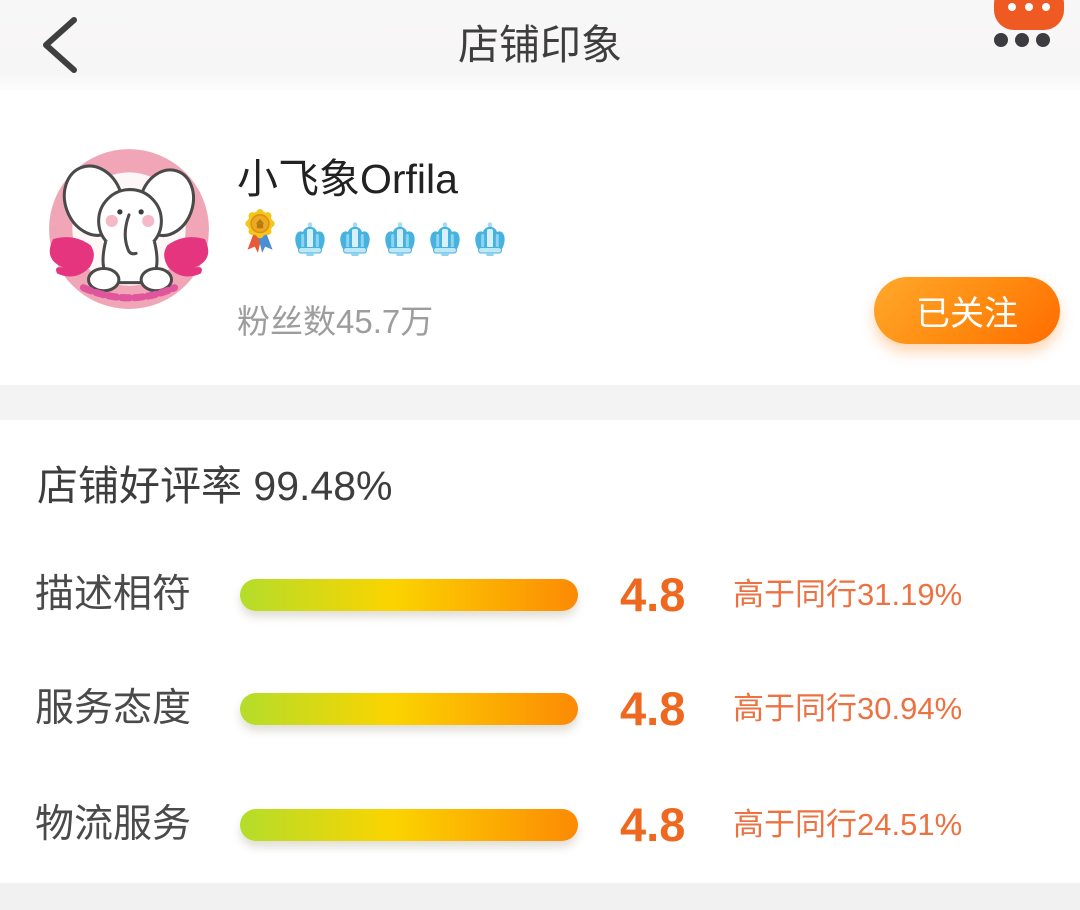 The image size is (1080, 910). I want to click on store-logo, so click(129, 226).